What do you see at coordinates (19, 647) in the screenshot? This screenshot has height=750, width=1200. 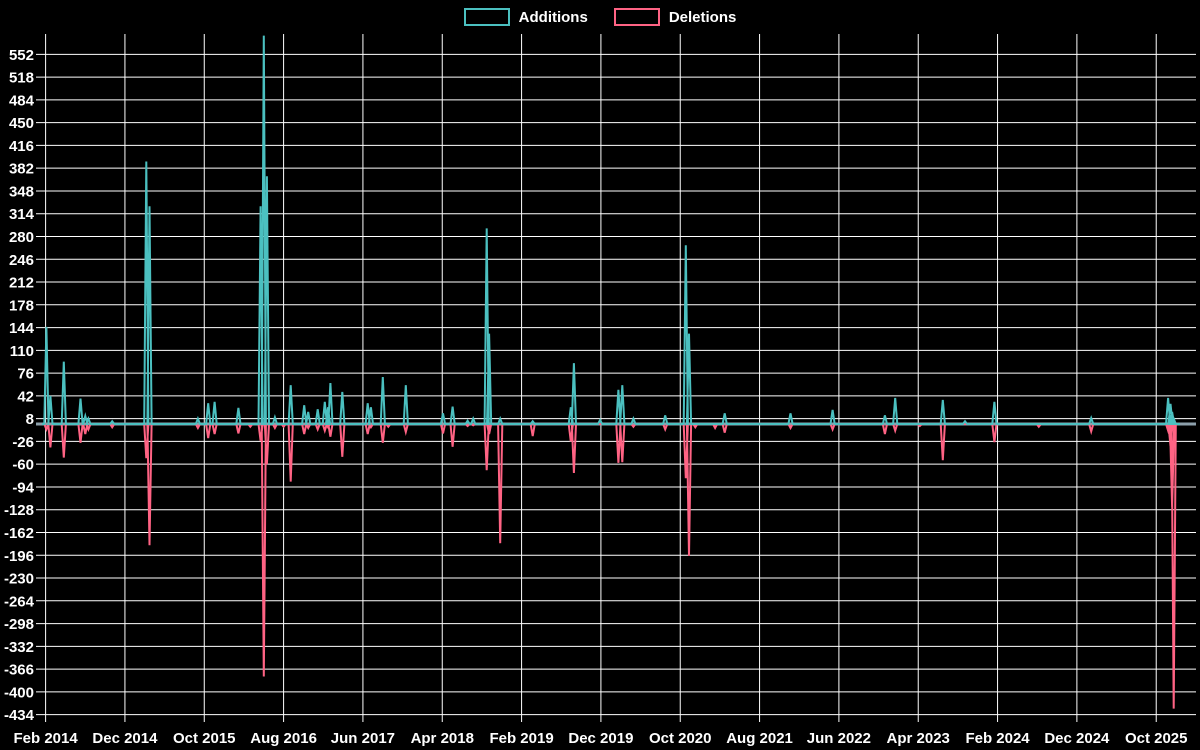 I see `y-tick-label: -332` at bounding box center [19, 647].